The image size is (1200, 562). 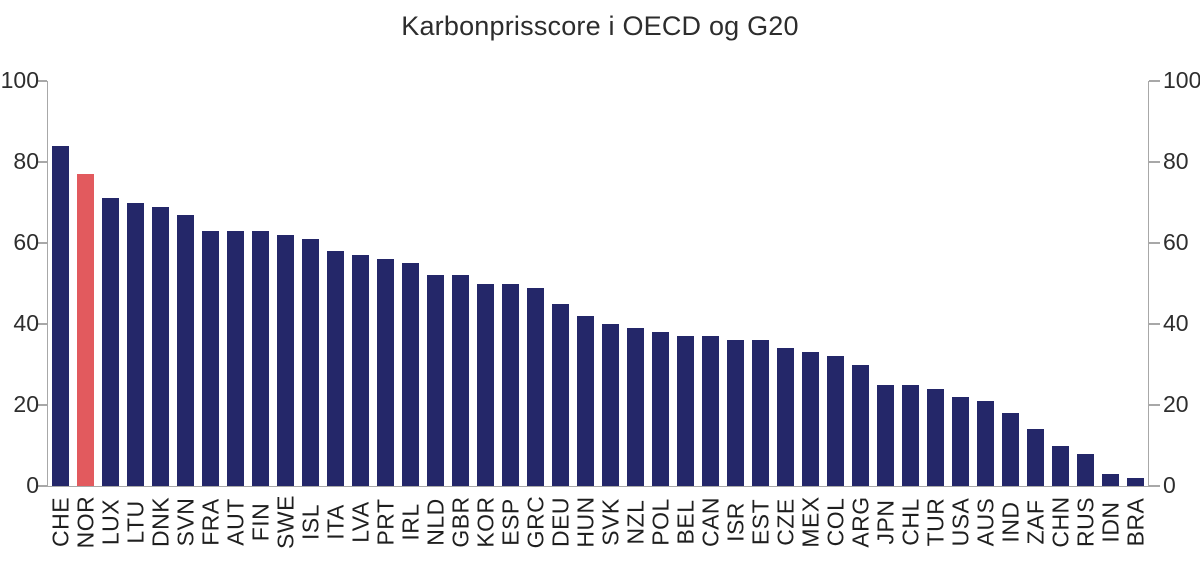 I want to click on bar-arg, so click(x=860, y=425).